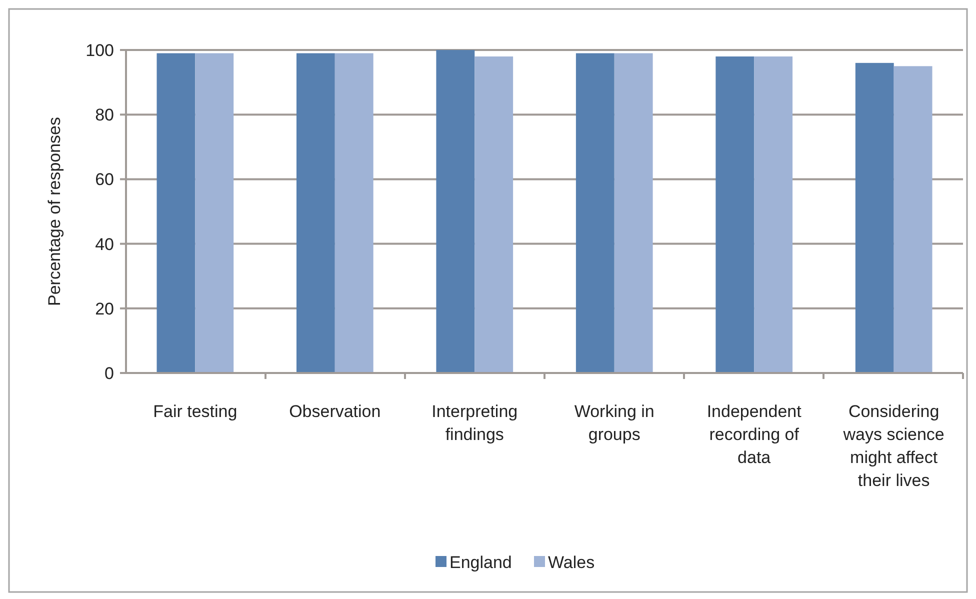 This screenshot has height=599, width=976. Describe the element at coordinates (893, 446) in the screenshot. I see `x-tick-label: Considering ways science might affect their lives` at that location.